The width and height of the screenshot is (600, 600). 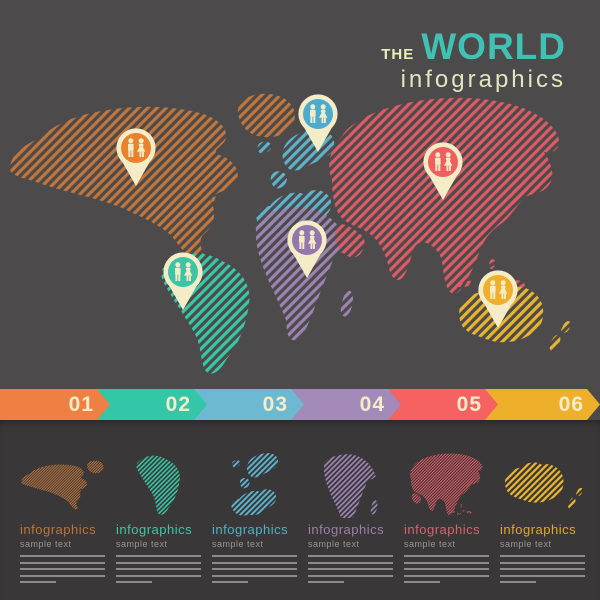 I want to click on map-pin-north-america, so click(x=136, y=157).